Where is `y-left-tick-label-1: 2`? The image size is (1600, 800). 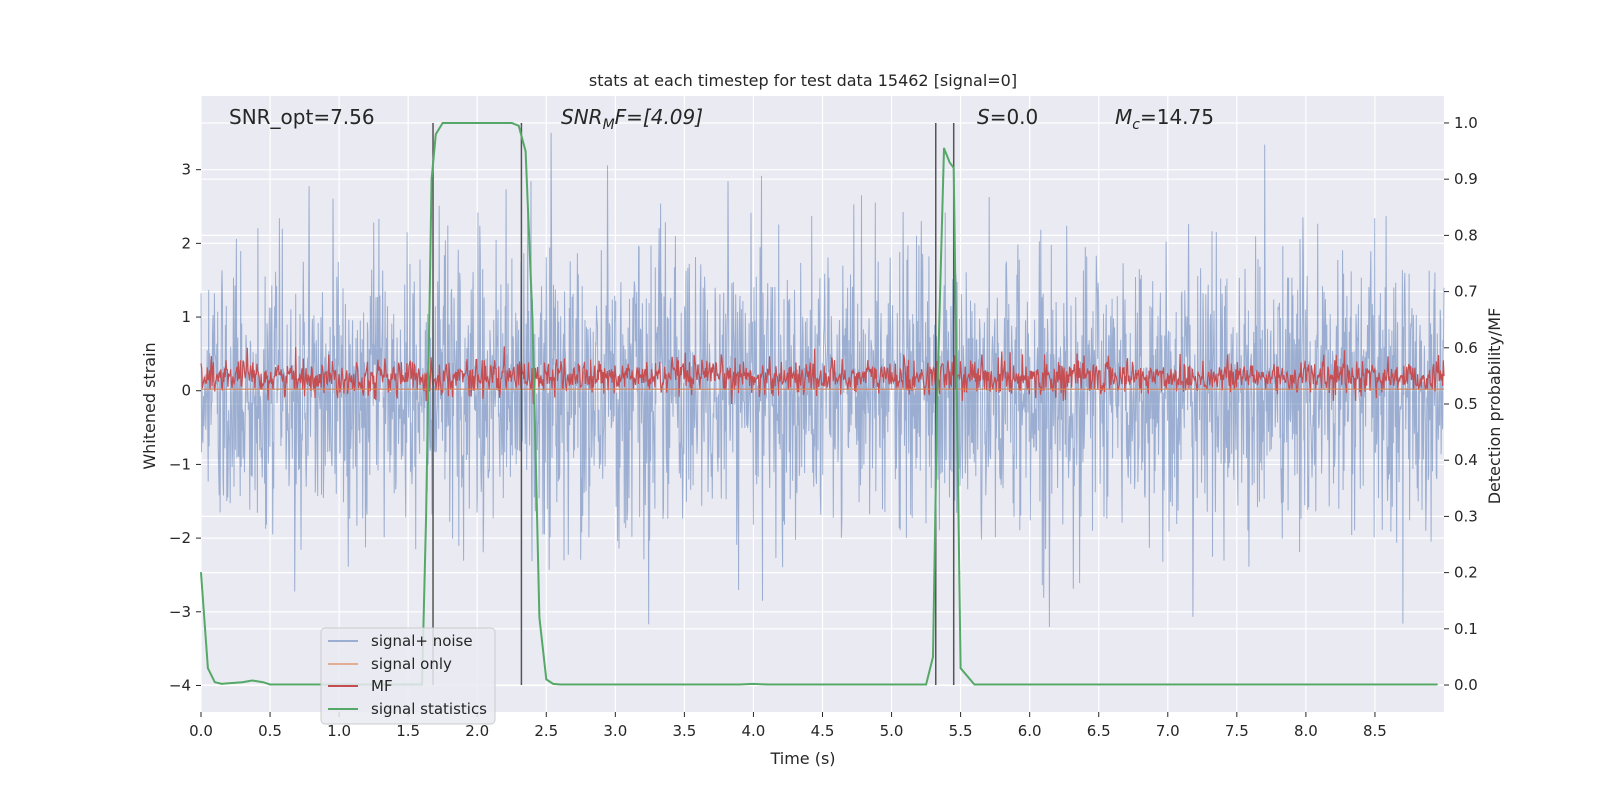 y-left-tick-label-1: 2 is located at coordinates (186, 243).